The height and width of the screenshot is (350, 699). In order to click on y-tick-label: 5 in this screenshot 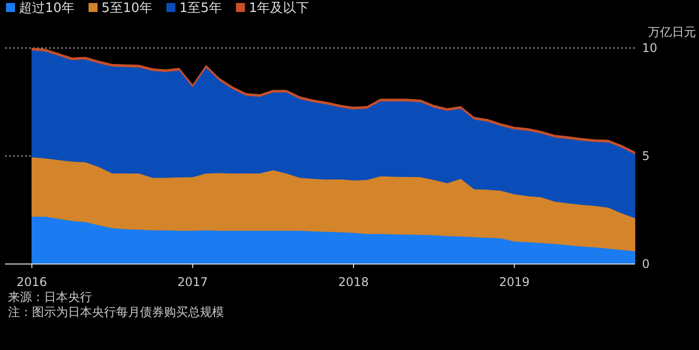, I will do `click(646, 156)`.